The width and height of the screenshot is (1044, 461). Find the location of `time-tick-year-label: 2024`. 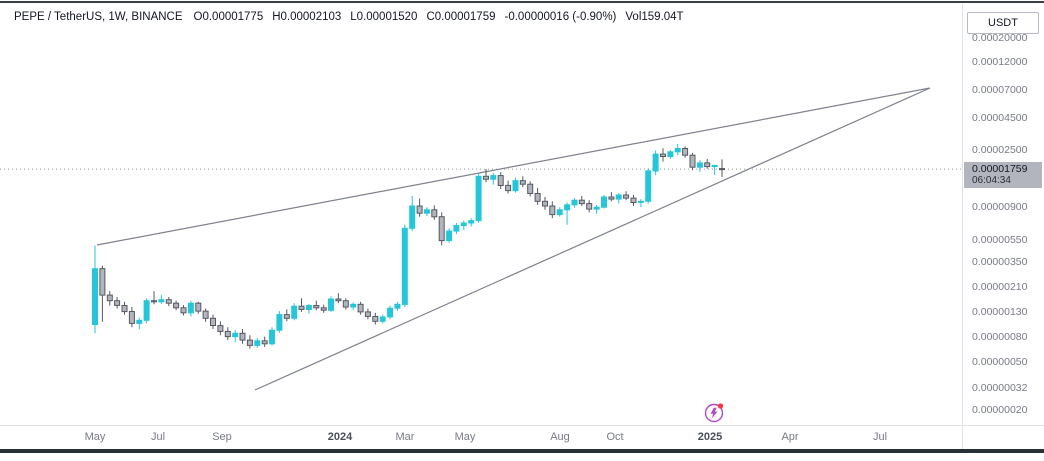

time-tick-year-label: 2024 is located at coordinates (340, 437).